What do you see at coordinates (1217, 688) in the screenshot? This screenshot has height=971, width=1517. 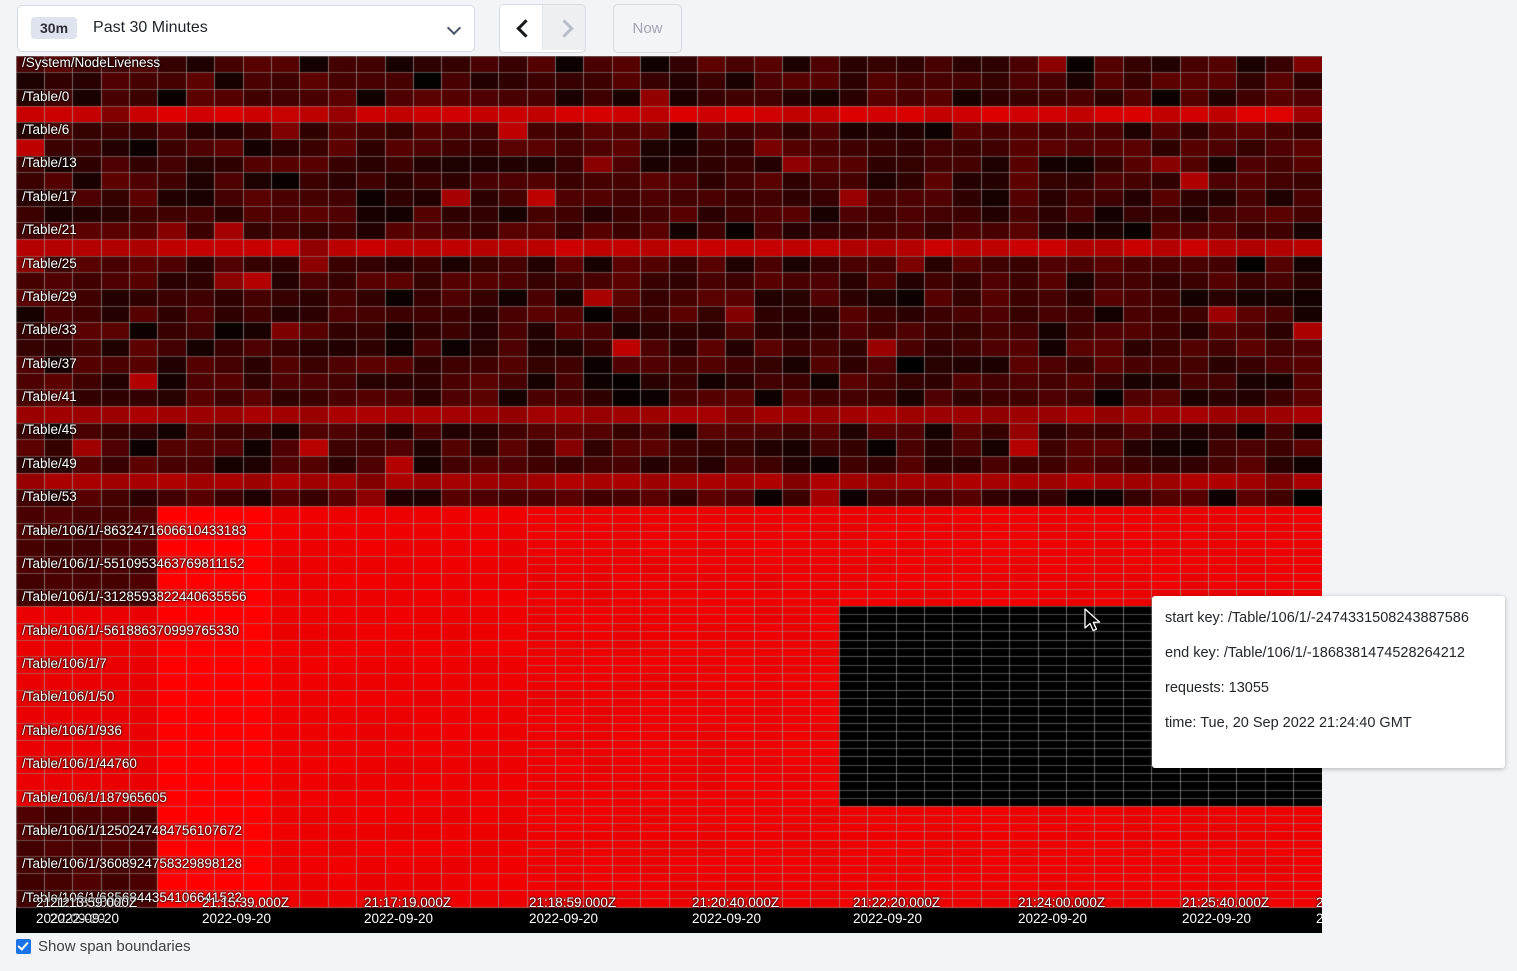 I see `tooltip-requests: requests: 13055` at bounding box center [1217, 688].